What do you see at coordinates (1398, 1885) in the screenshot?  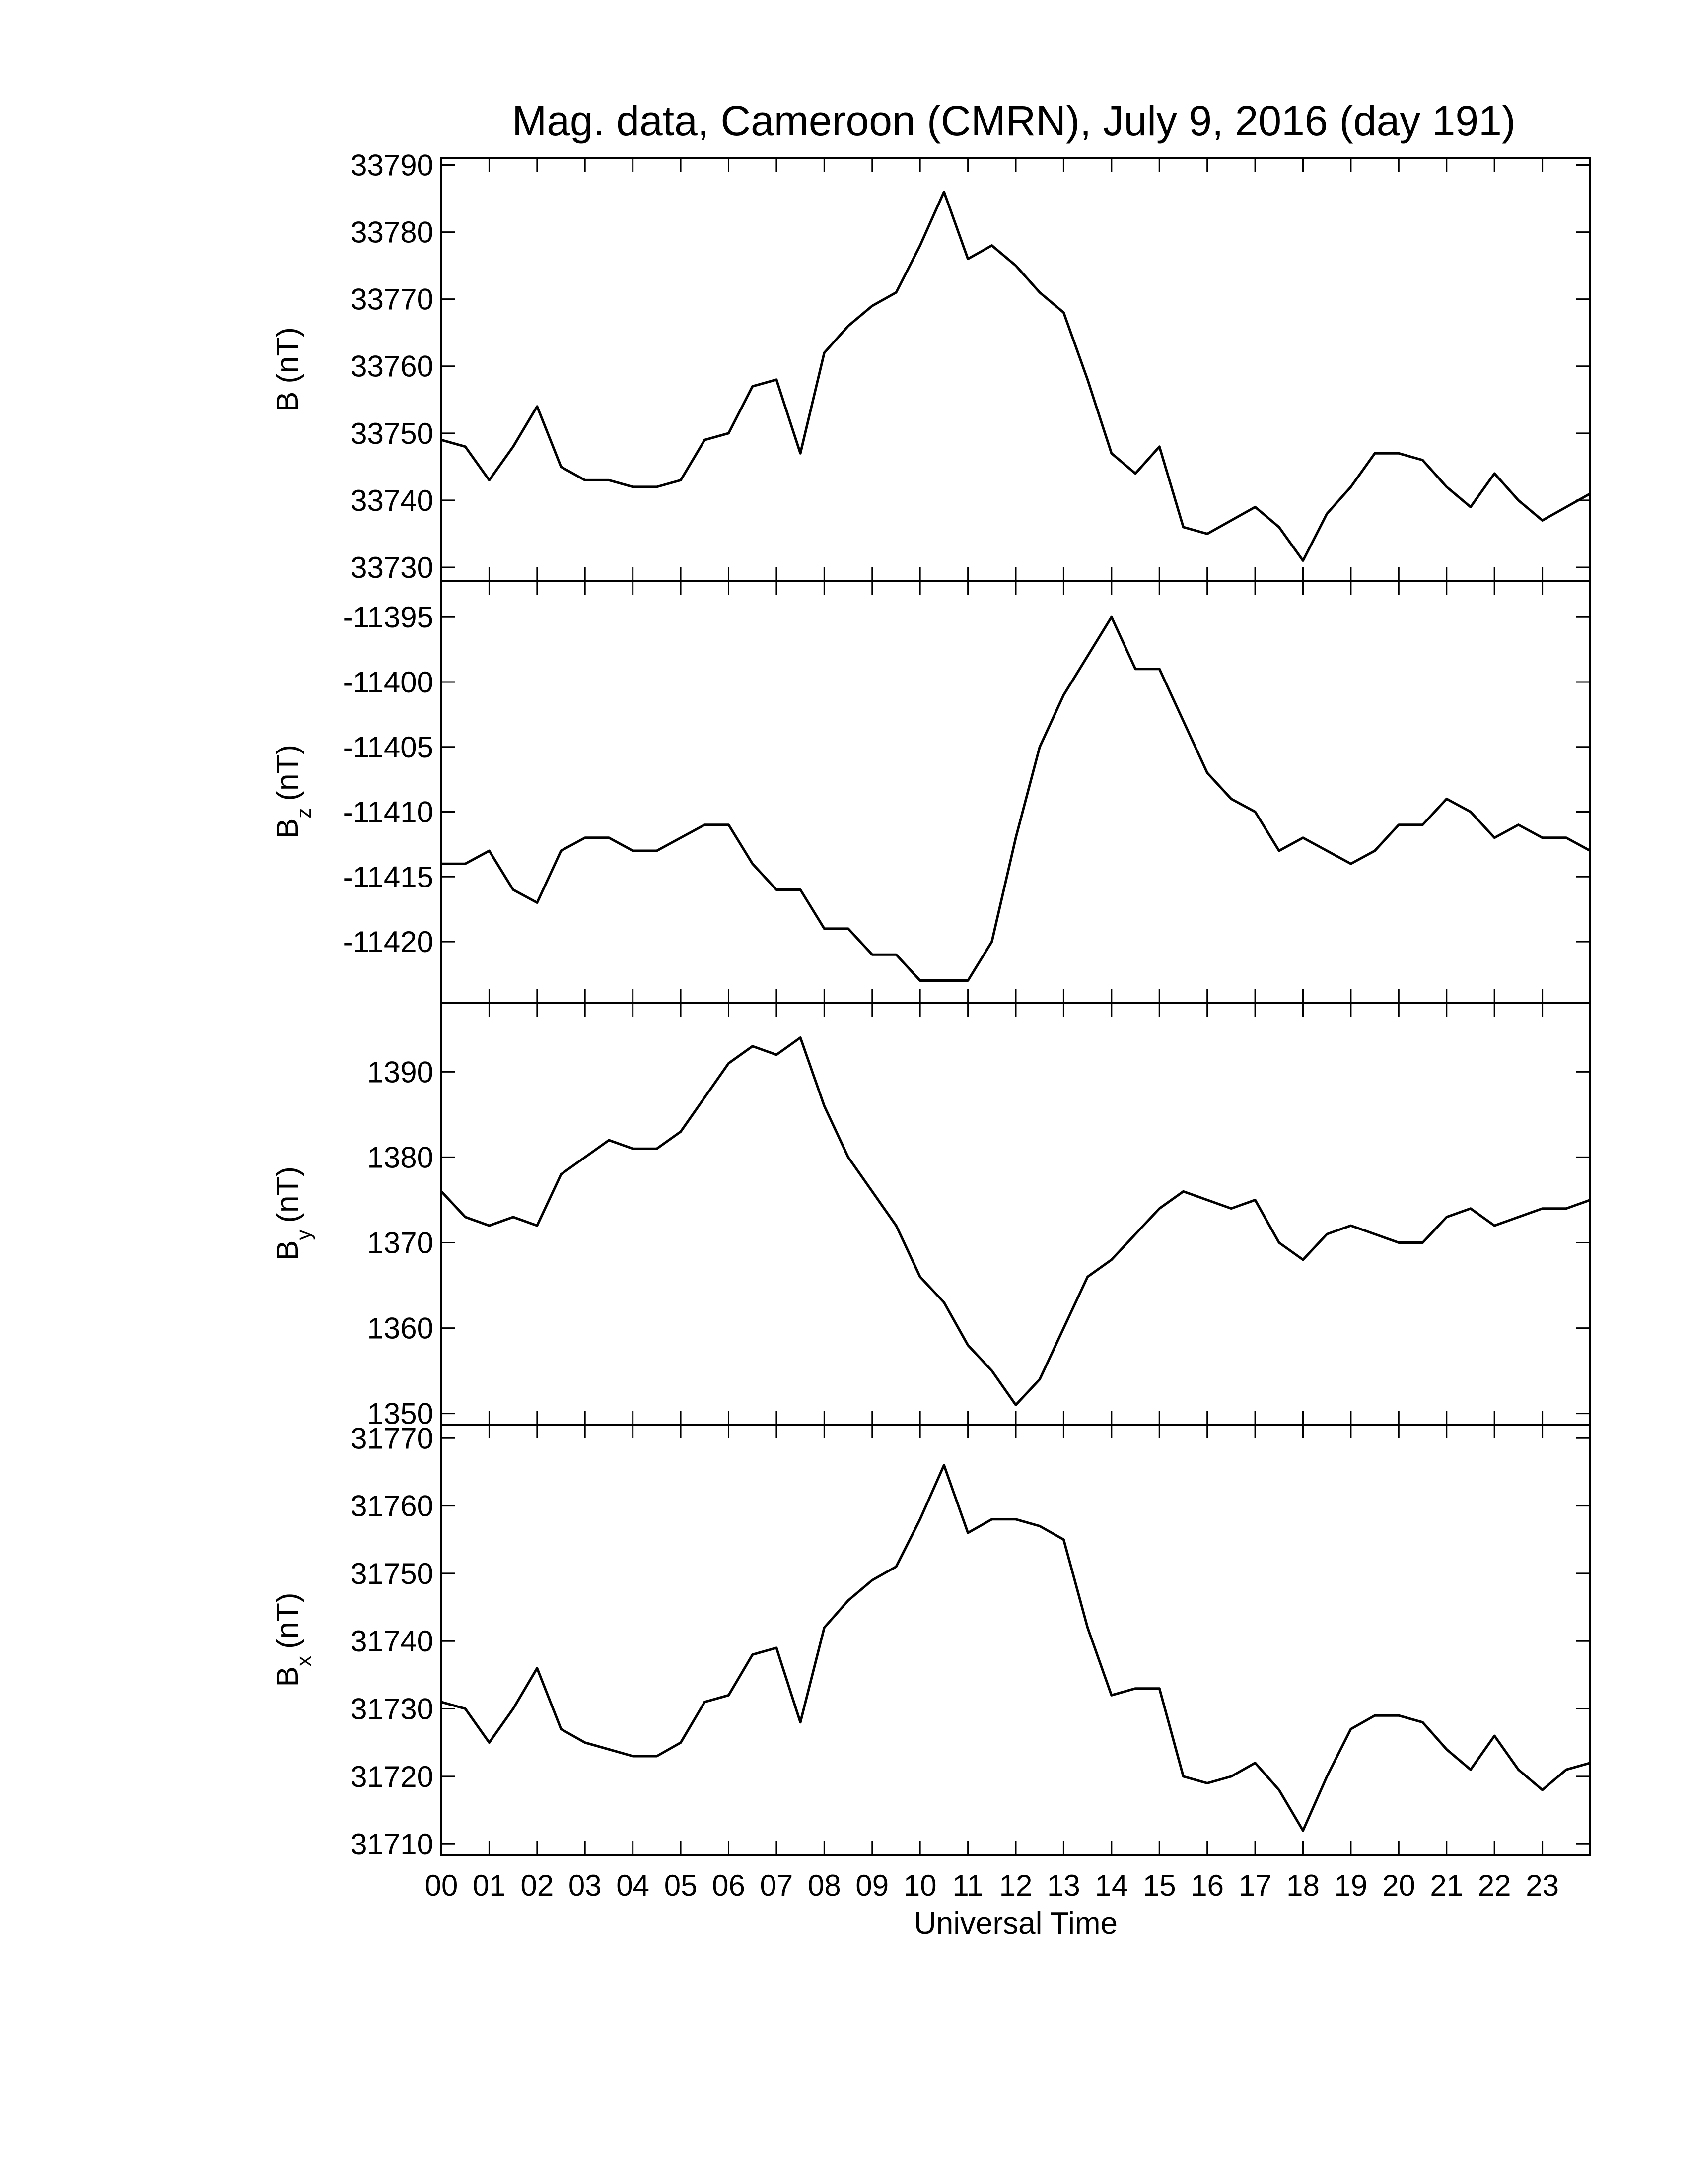 I see `x-tick-label: 20` at bounding box center [1398, 1885].